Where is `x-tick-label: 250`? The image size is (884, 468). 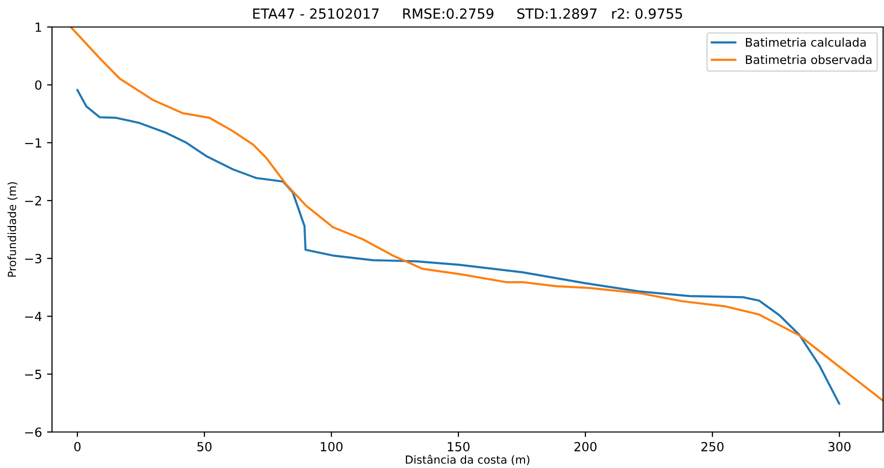 x-tick-label: 250 is located at coordinates (712, 447).